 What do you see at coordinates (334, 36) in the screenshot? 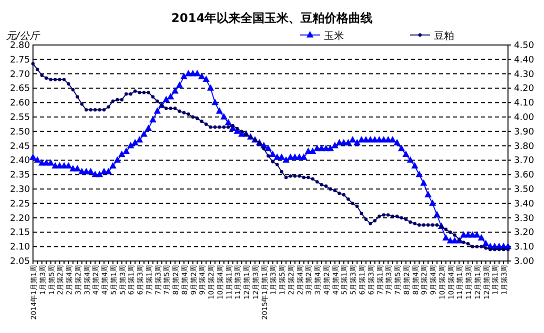
I see `legend-label: 玉米` at bounding box center [334, 36].